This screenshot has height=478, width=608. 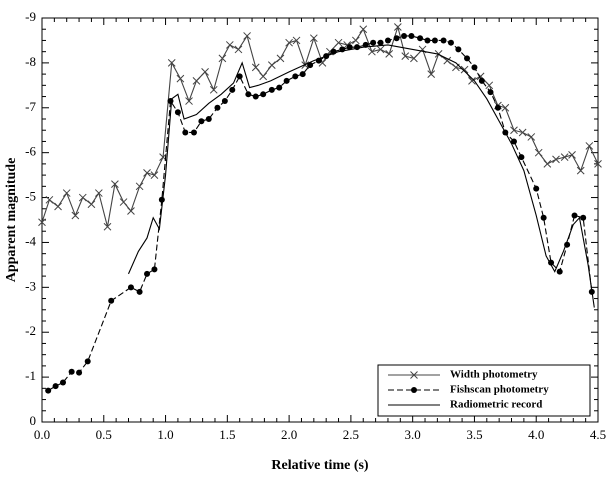 I want to click on y-tick-label: -2, so click(x=30, y=330).